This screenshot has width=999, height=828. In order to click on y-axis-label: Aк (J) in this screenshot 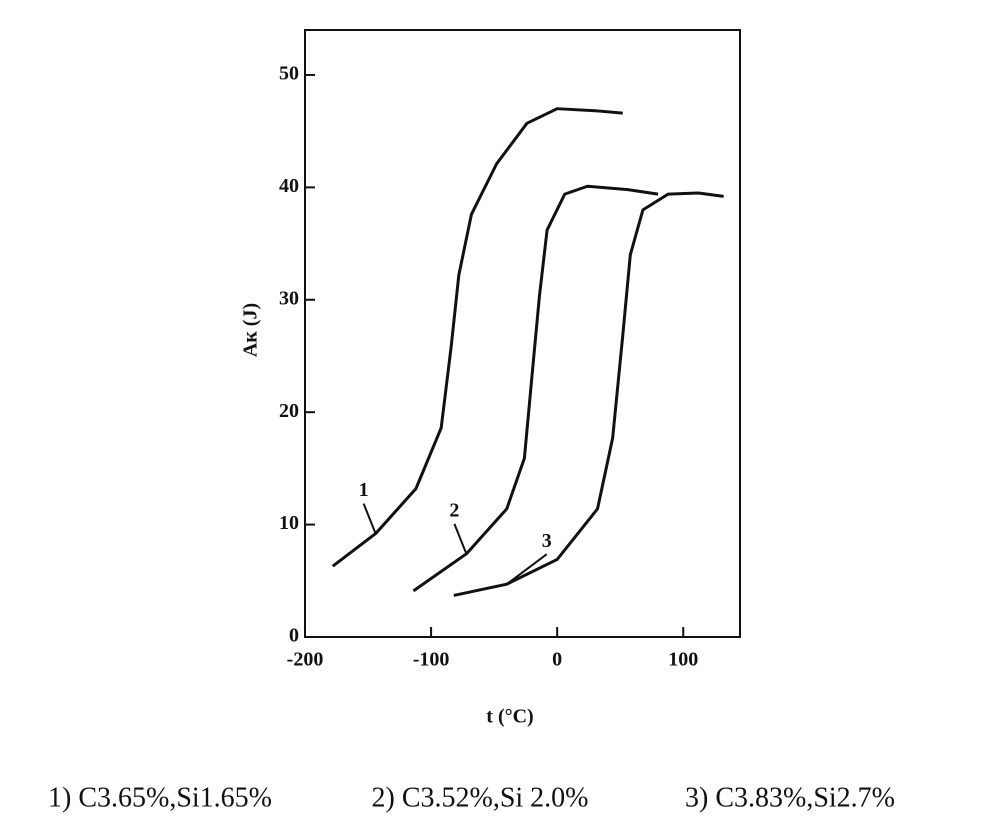, I will do `click(251, 330)`.